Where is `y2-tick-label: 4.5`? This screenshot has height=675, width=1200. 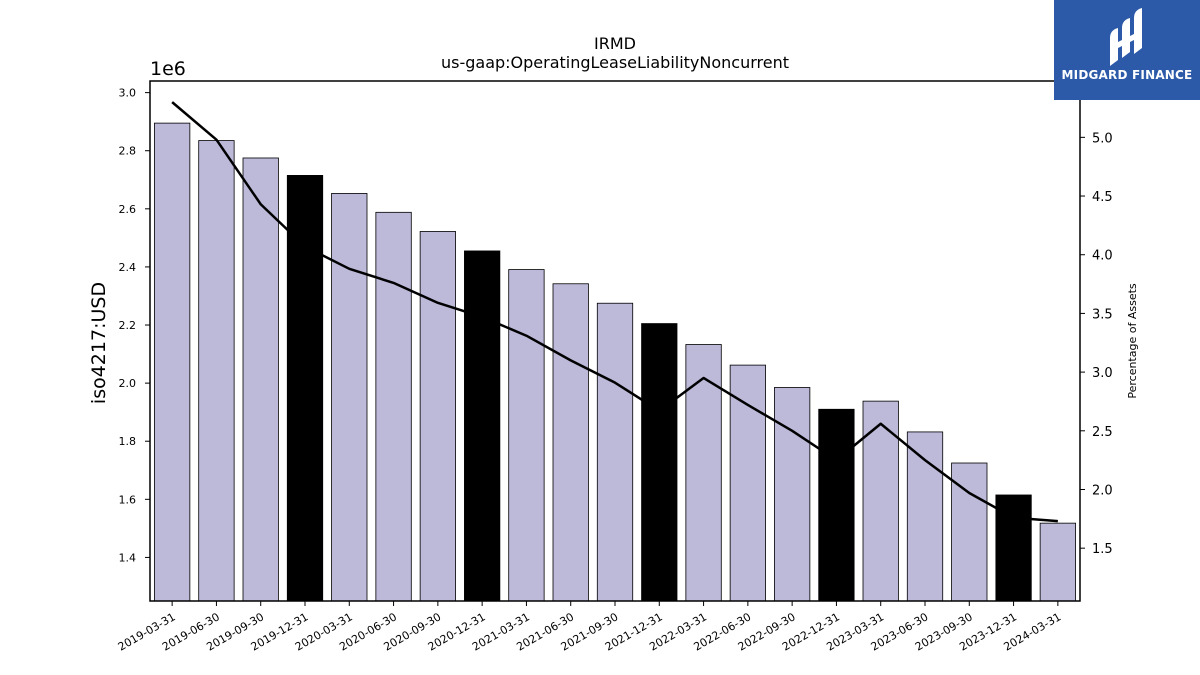 y2-tick-label: 4.5 is located at coordinates (1102, 197).